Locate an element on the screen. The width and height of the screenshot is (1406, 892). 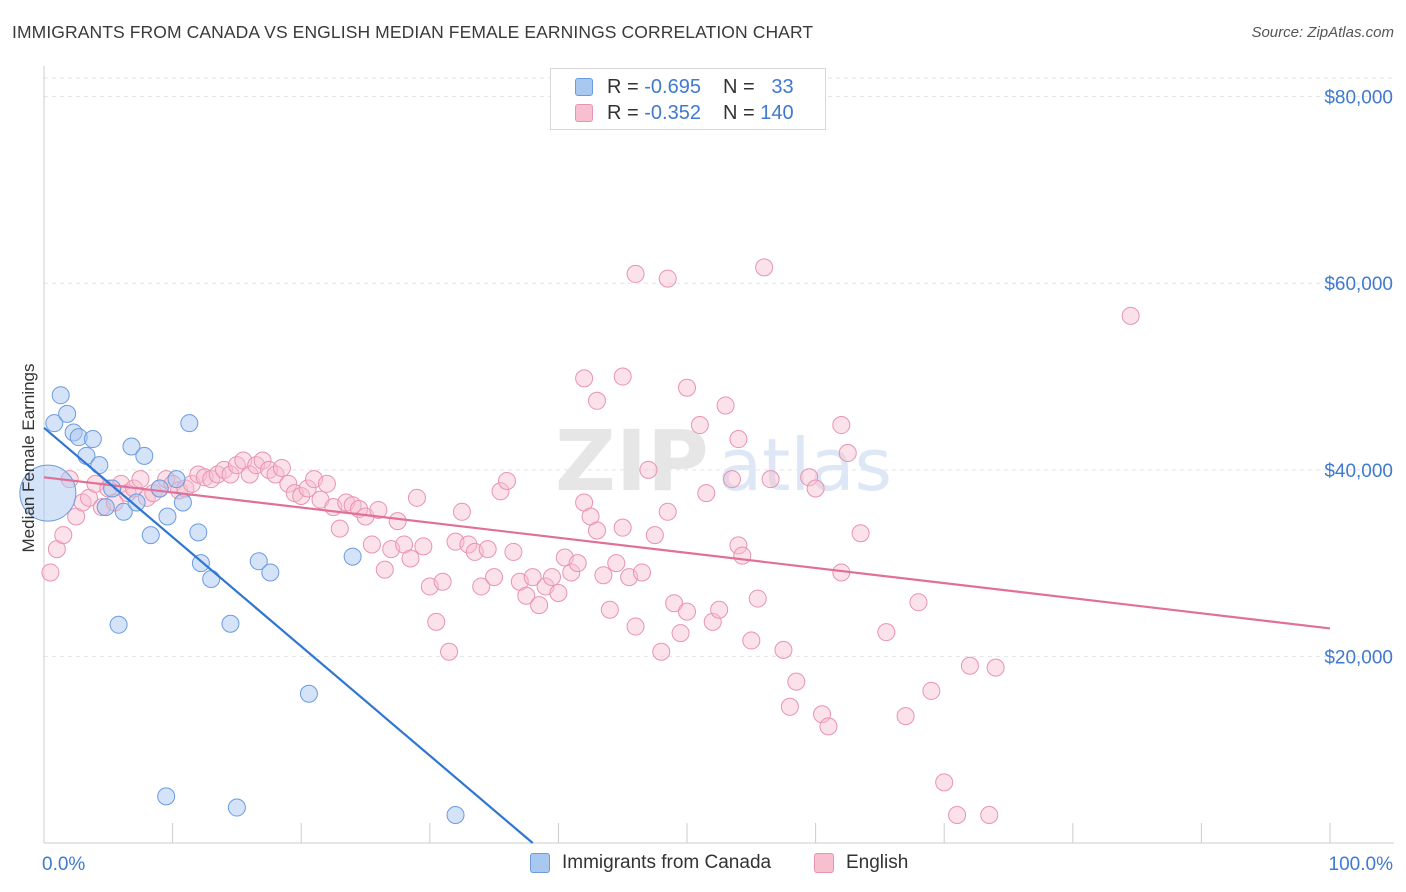
x-tick-labels: 0.0% 100.0% is located at coordinates (717, 864).